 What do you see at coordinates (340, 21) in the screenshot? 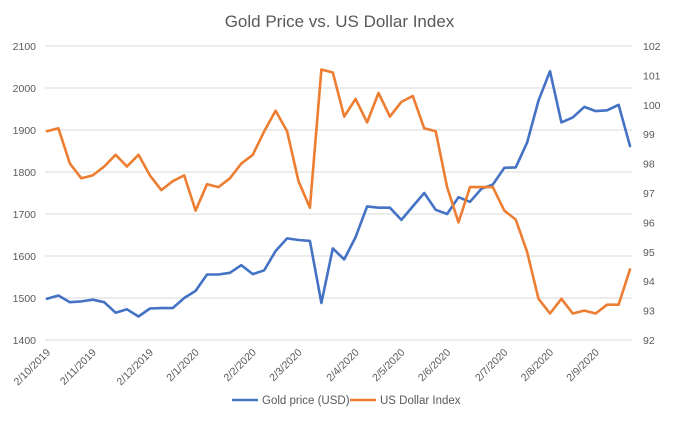
I see `chart-title: Gold Price vs. US Dollar Index` at bounding box center [340, 21].